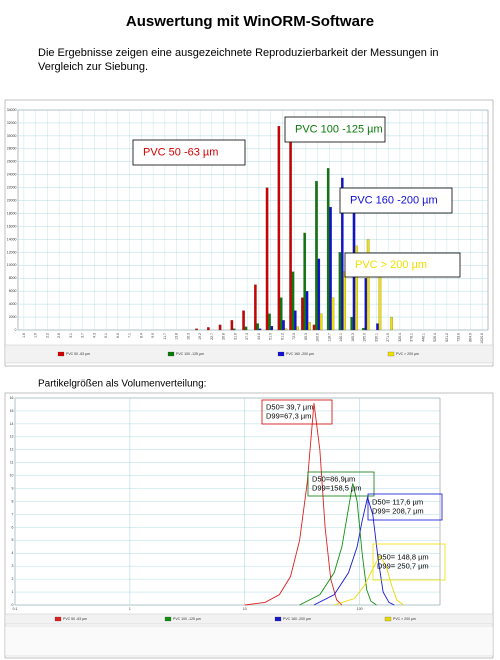  I want to click on y-tick-label: 2, so click(13, 579).